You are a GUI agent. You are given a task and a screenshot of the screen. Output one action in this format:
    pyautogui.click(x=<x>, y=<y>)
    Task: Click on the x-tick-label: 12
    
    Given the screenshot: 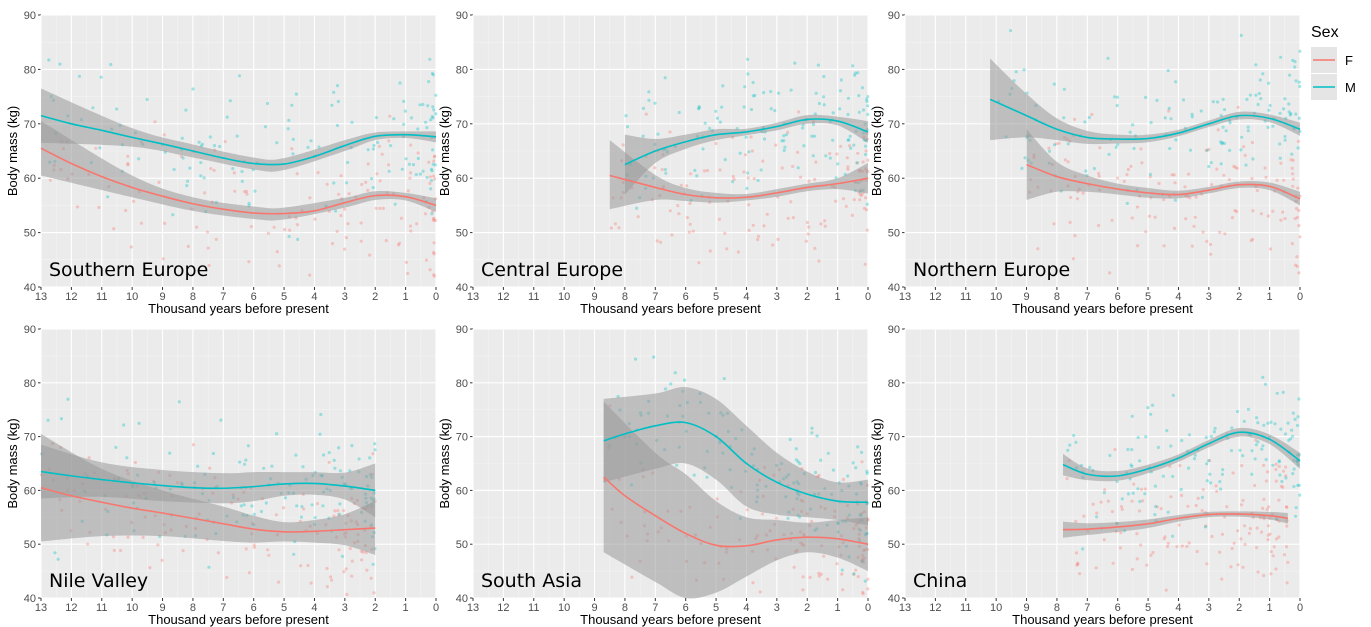 What is the action you would take?
    pyautogui.click(x=503, y=608)
    